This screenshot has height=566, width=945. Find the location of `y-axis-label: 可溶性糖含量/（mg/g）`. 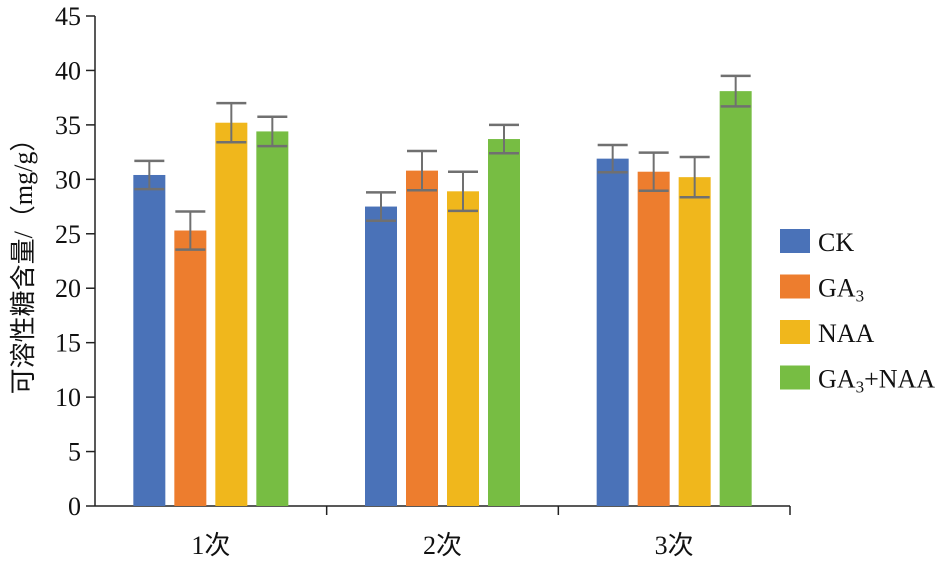

y-axis-label: 可溶性糖含量/（mg/g） is located at coordinates (23, 260).